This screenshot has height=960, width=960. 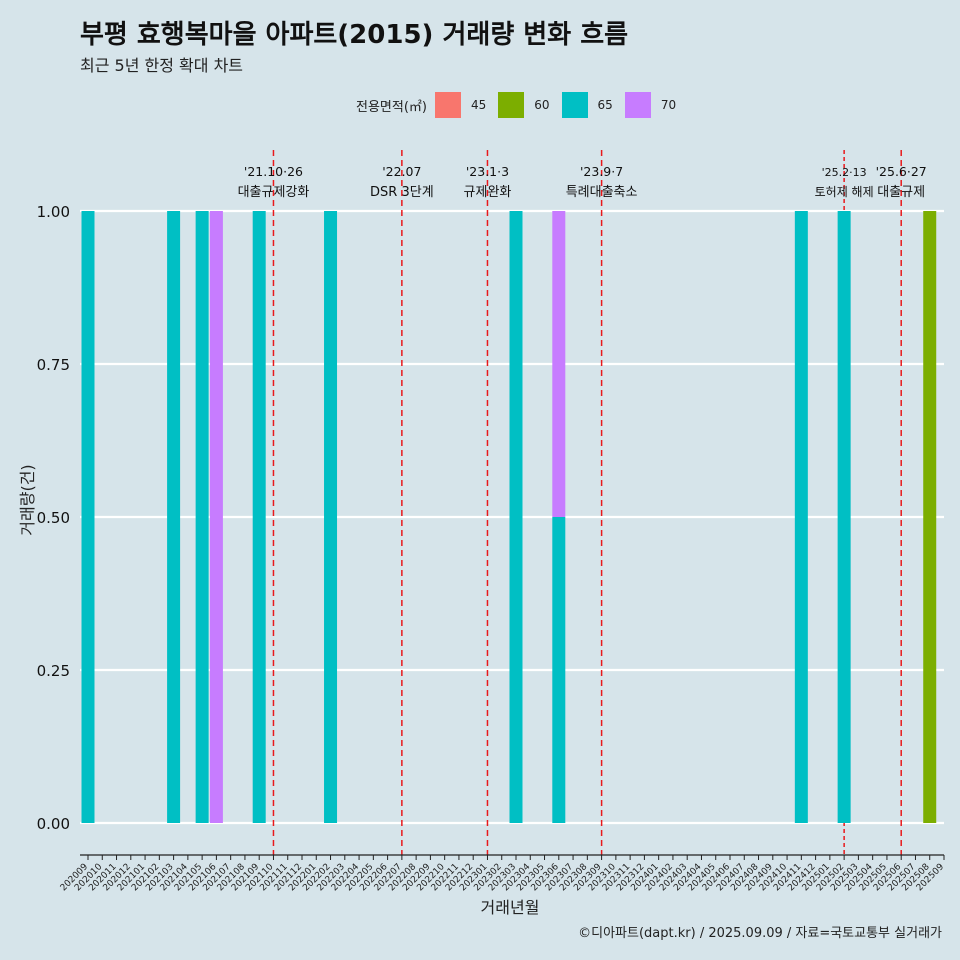 I want to click on y-tick-label: 0.00, so click(x=53, y=824).